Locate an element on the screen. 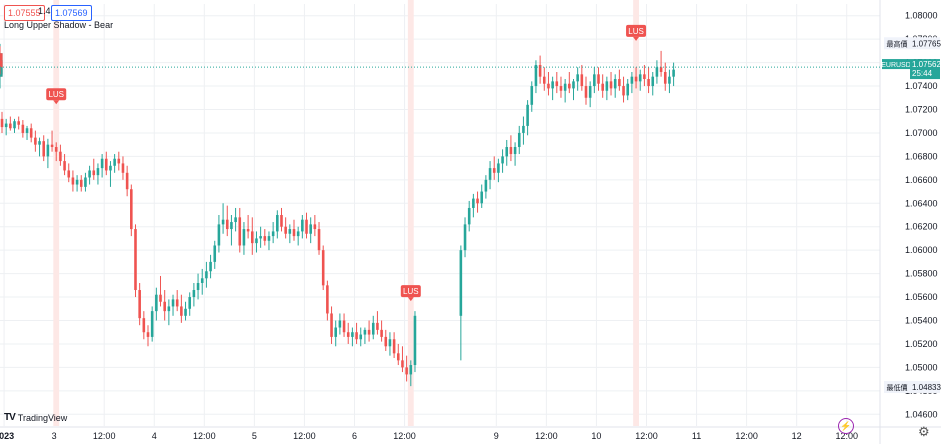  current-price-value: 1.07562 is located at coordinates (926, 64).